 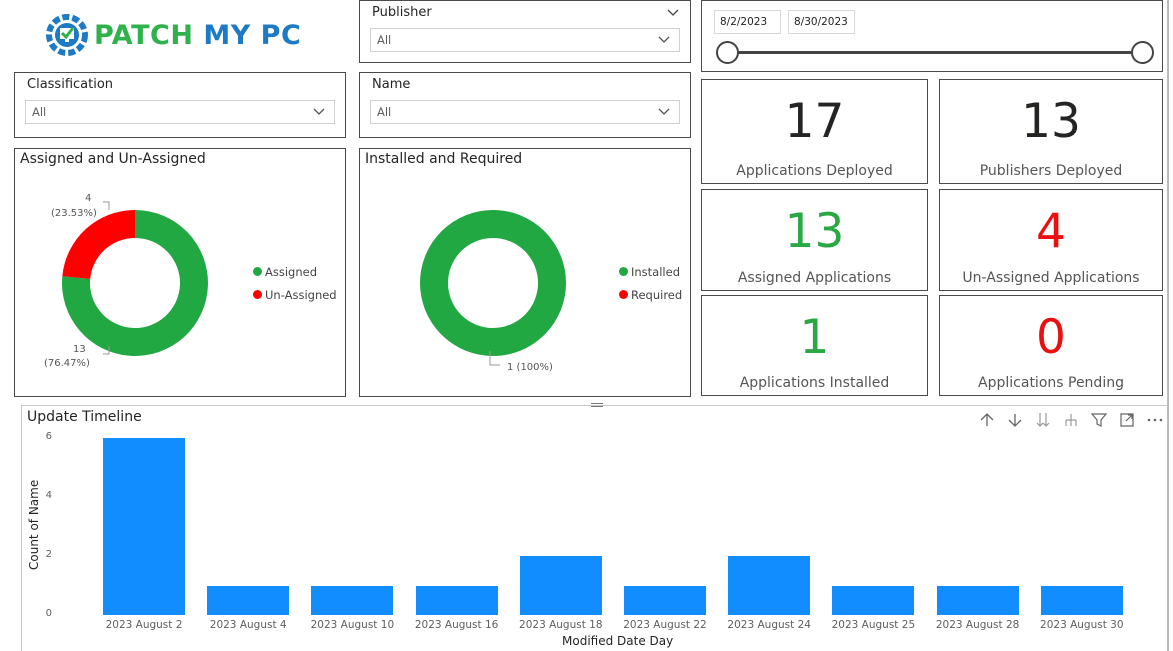 I want to click on donut-slice-installed, so click(x=493, y=283).